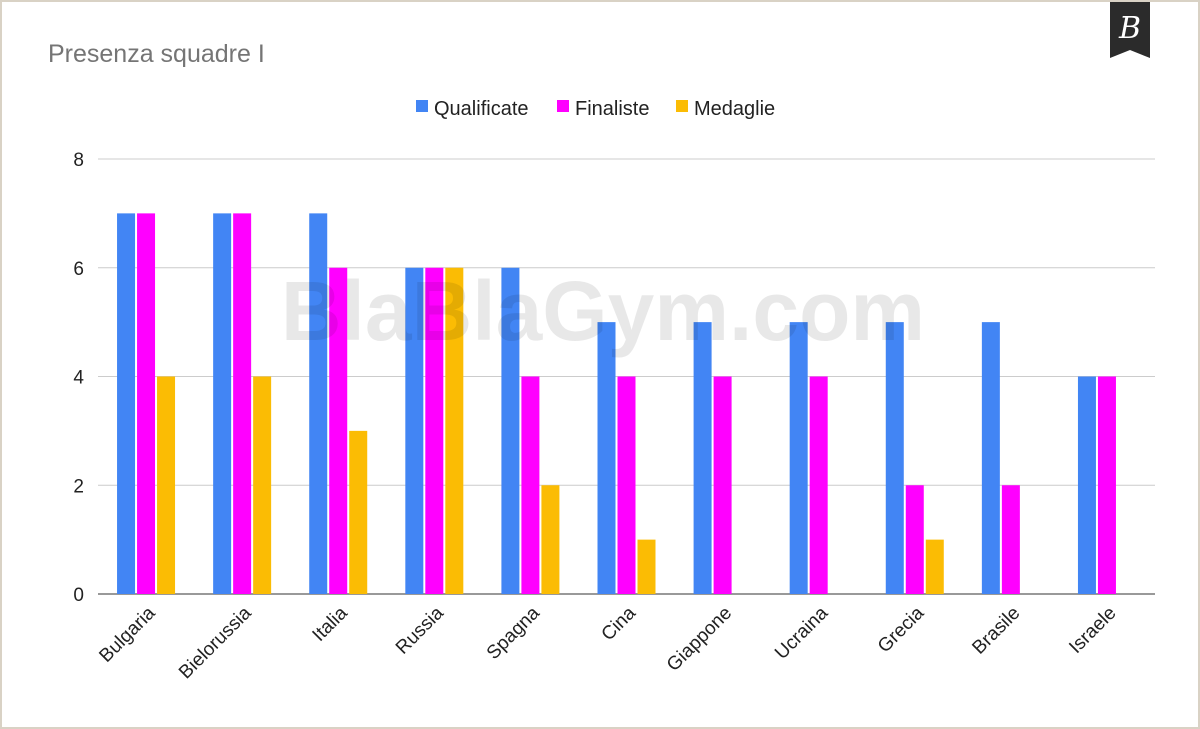  What do you see at coordinates (358, 512) in the screenshot?
I see `bar-medaglie-italia` at bounding box center [358, 512].